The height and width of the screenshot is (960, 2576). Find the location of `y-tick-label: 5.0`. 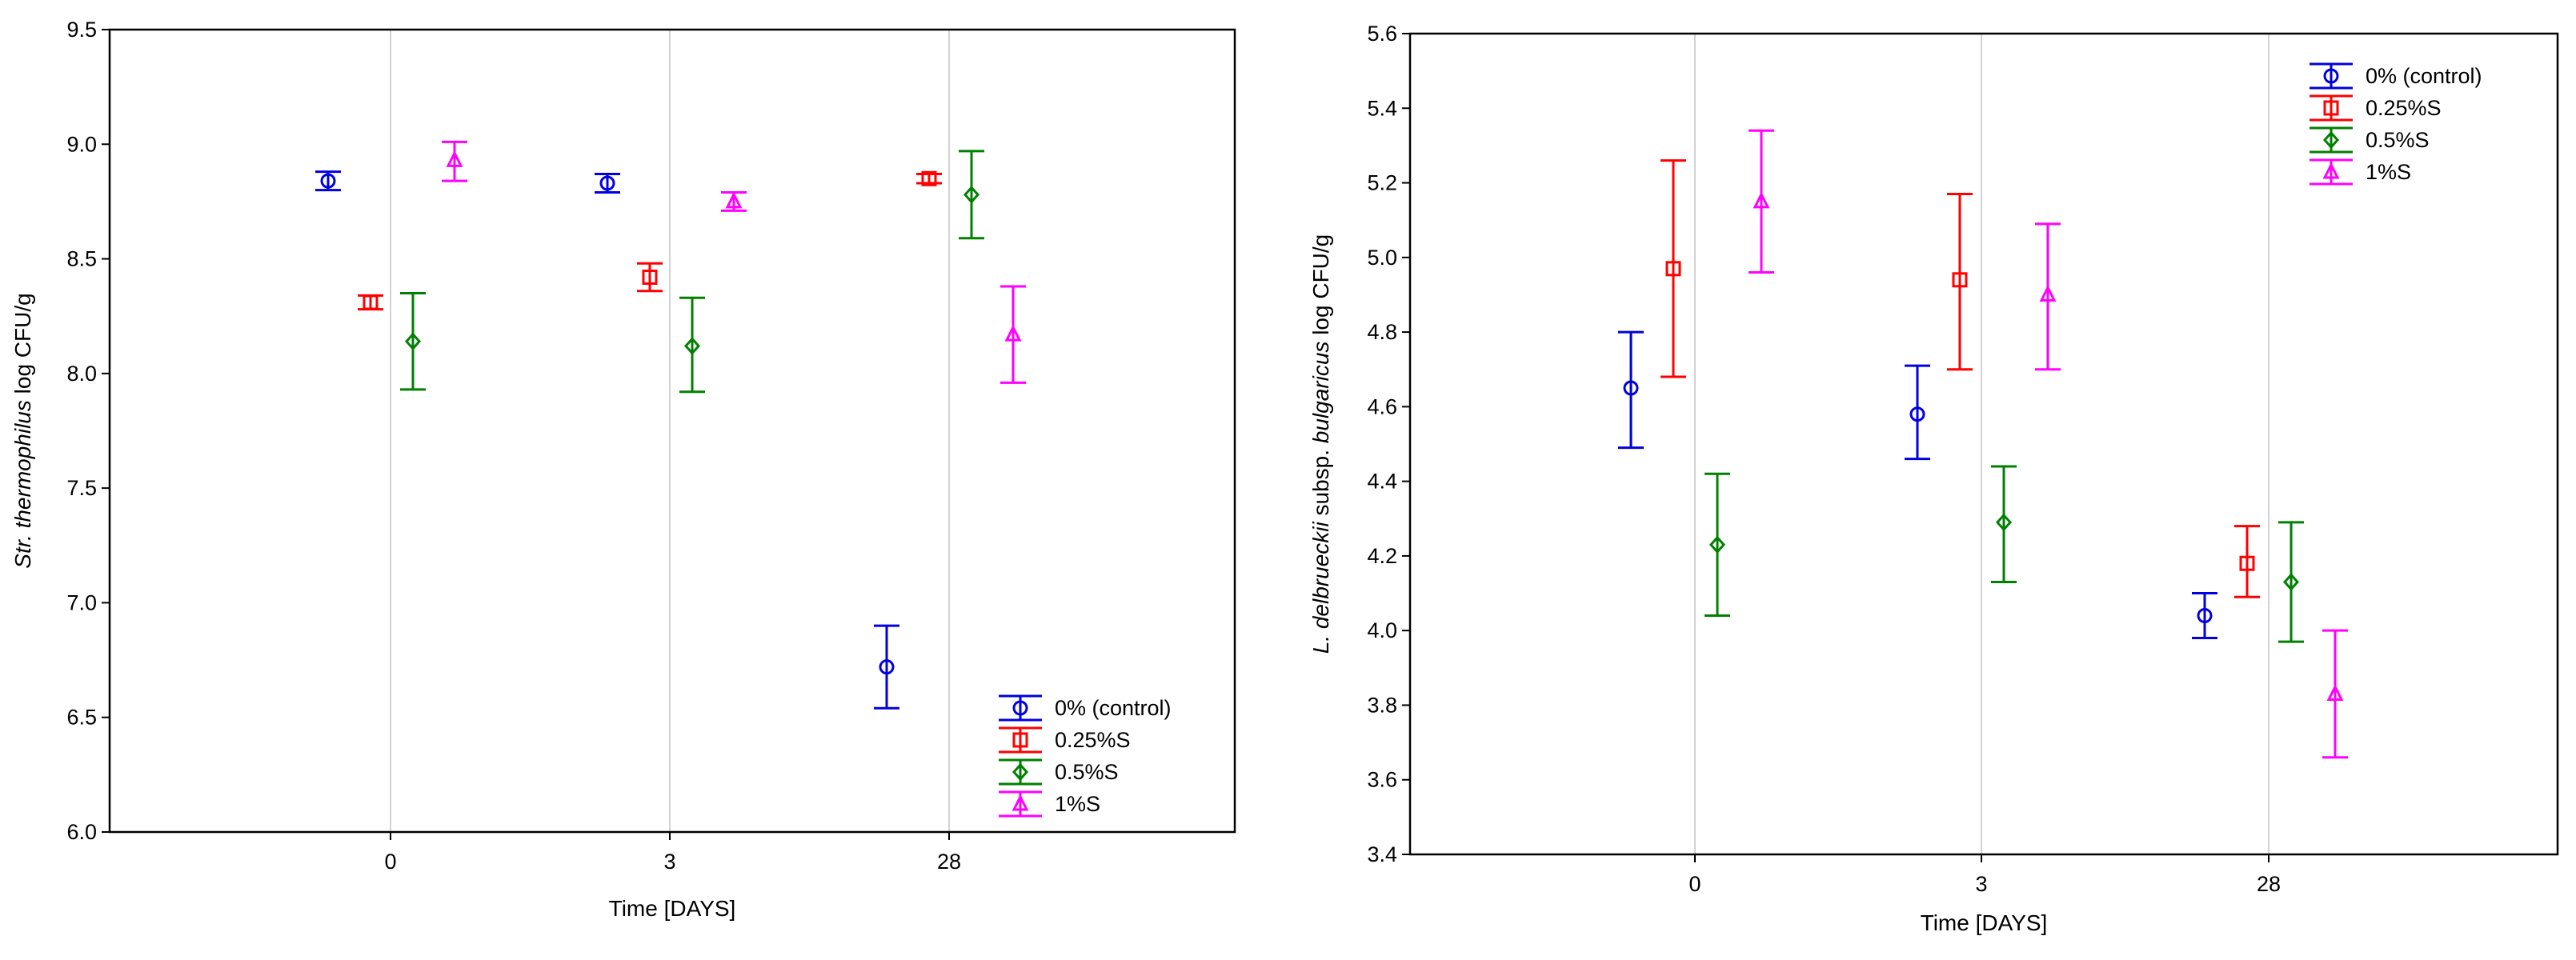

y-tick-label: 5.0 is located at coordinates (1382, 258).